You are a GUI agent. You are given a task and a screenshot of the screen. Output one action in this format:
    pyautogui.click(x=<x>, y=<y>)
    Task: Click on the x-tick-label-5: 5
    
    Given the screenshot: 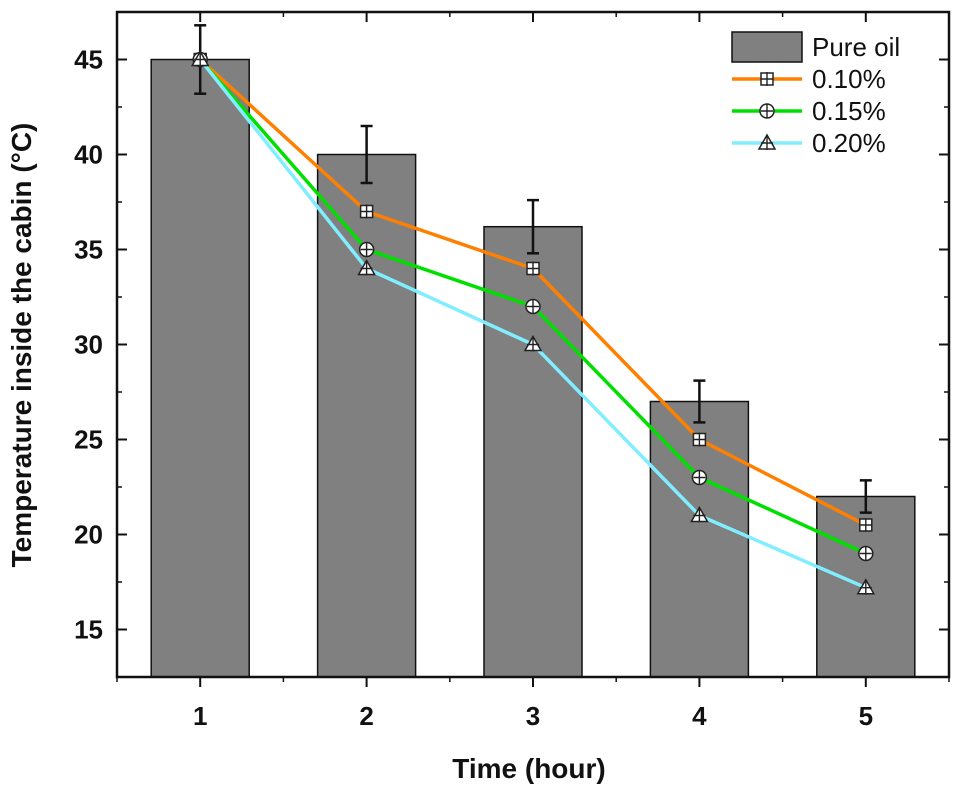 What is the action you would take?
    pyautogui.click(x=866, y=716)
    